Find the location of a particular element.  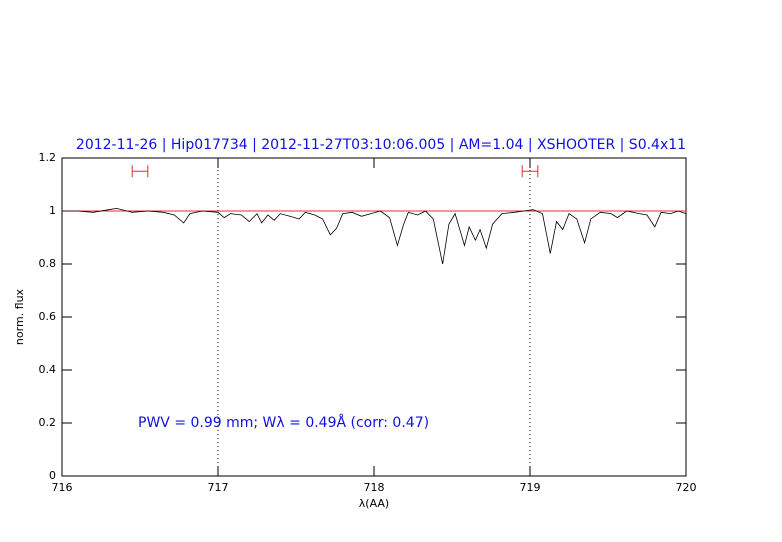

y-tick-label: 0.4 is located at coordinates (48, 369).